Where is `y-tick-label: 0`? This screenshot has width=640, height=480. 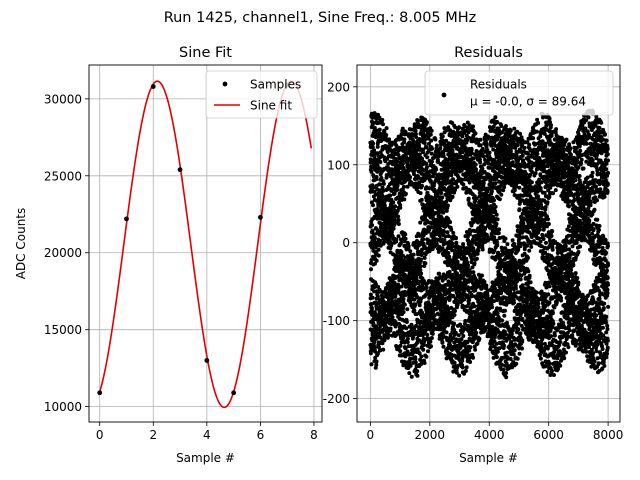
y-tick-label: 0 is located at coordinates (346, 243).